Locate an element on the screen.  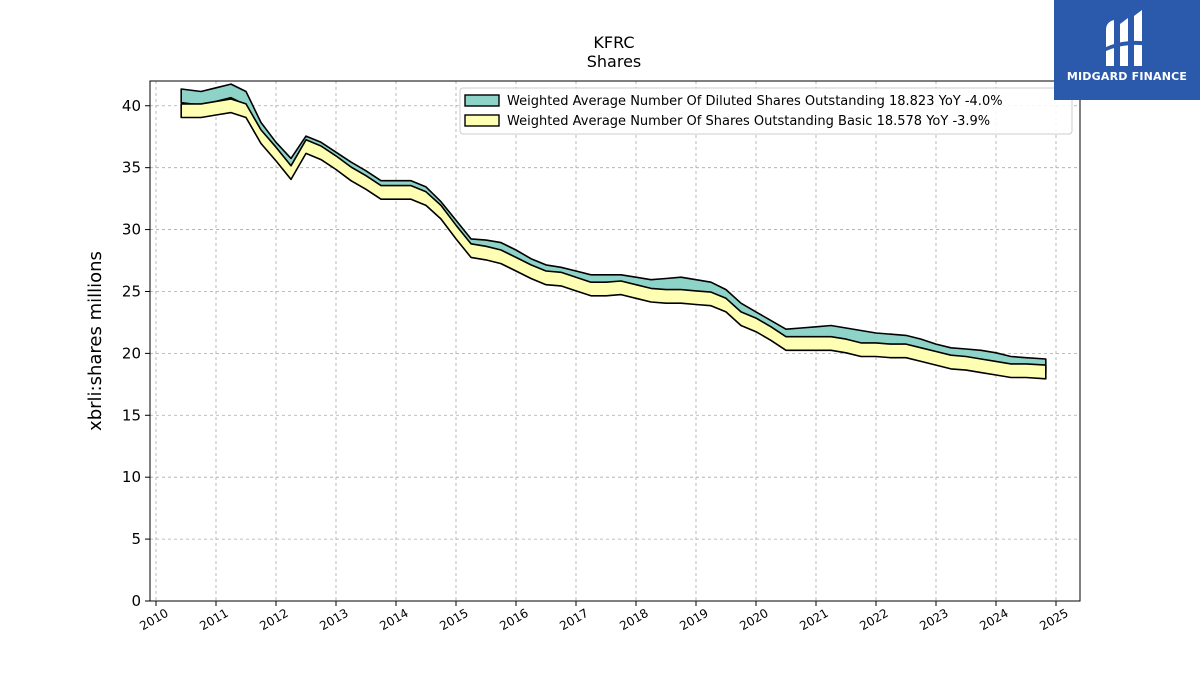
midgard-logo-icon is located at coordinates (1127, 38).